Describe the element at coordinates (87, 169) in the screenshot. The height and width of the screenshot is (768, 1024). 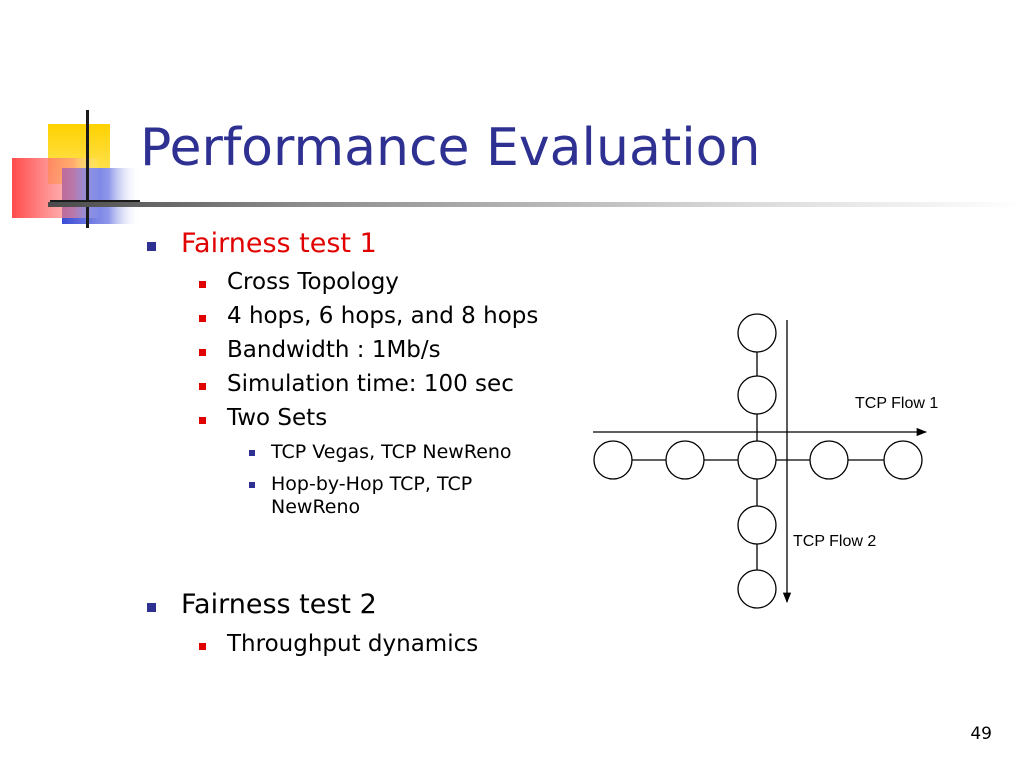
I see `deco-vertical-bar` at that location.